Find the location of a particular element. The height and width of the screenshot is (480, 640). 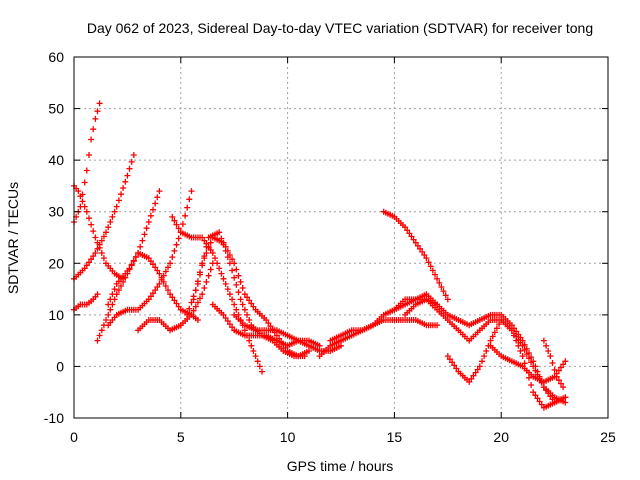

y-tick-label: 20 is located at coordinates (56, 263).